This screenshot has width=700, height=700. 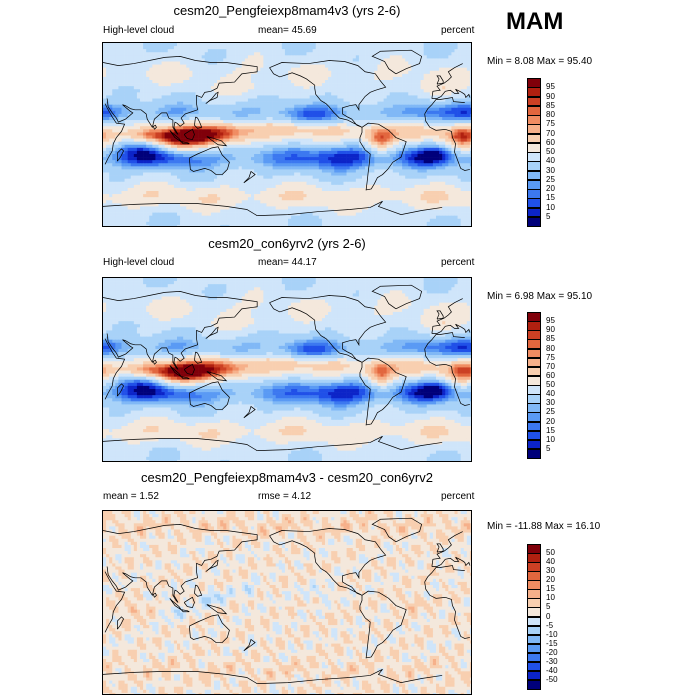 I want to click on minmax-label: Min = 6.98 Max = 95.10, so click(x=539, y=296).